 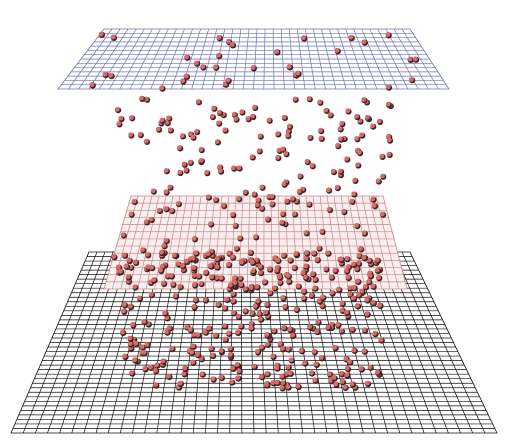 I want to click on top-grid-plane-outline, so click(x=253, y=59).